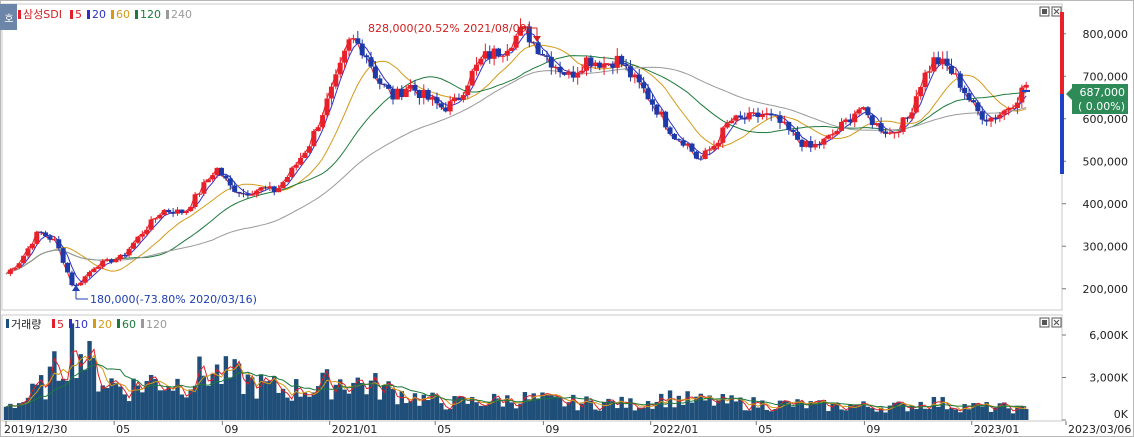 The height and width of the screenshot is (437, 1134). I want to click on high-annotation: 828,000(20.52% 2021/08/09), so click(454, 32).